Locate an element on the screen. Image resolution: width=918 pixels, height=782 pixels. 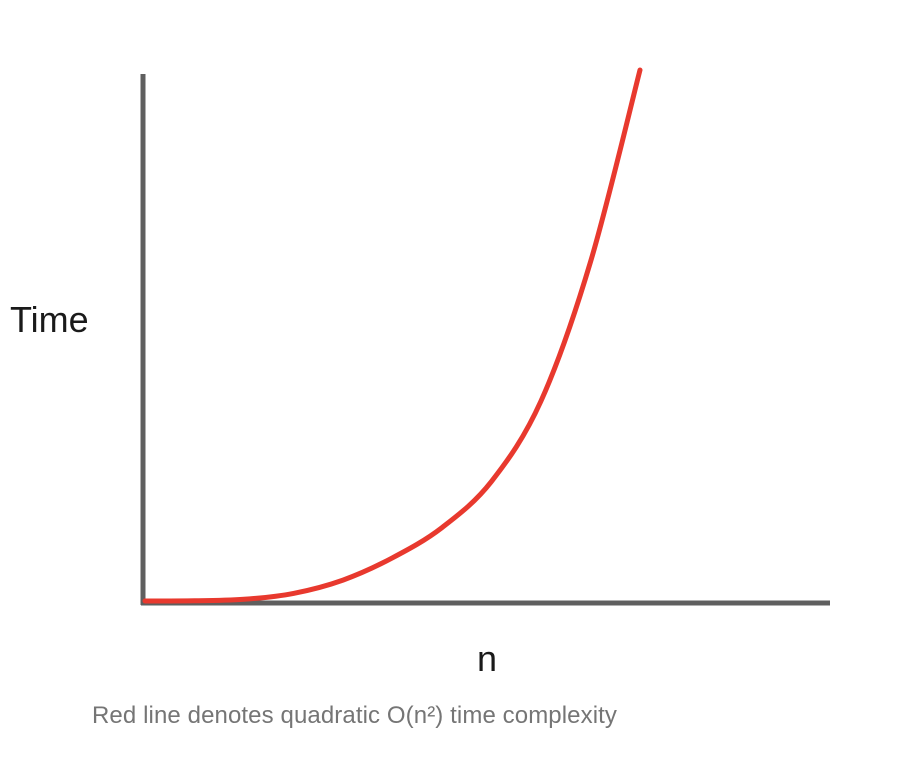
y-axis-label: Time is located at coordinates (49, 319).